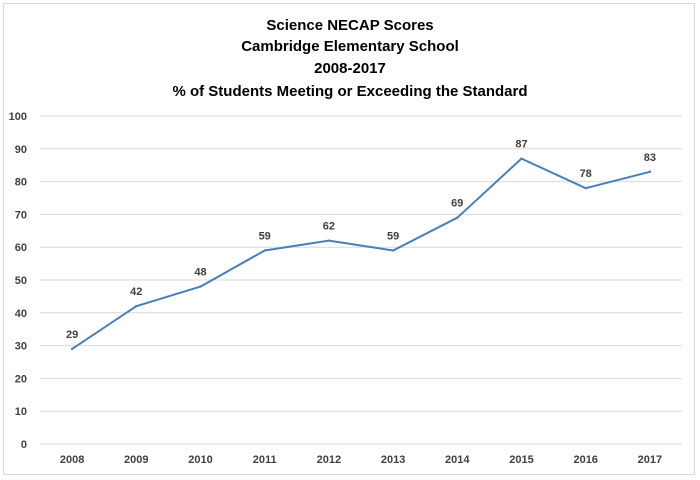 Image resolution: width=700 pixels, height=480 pixels. Describe the element at coordinates (650, 460) in the screenshot. I see `x-tick-label: 2017` at that location.